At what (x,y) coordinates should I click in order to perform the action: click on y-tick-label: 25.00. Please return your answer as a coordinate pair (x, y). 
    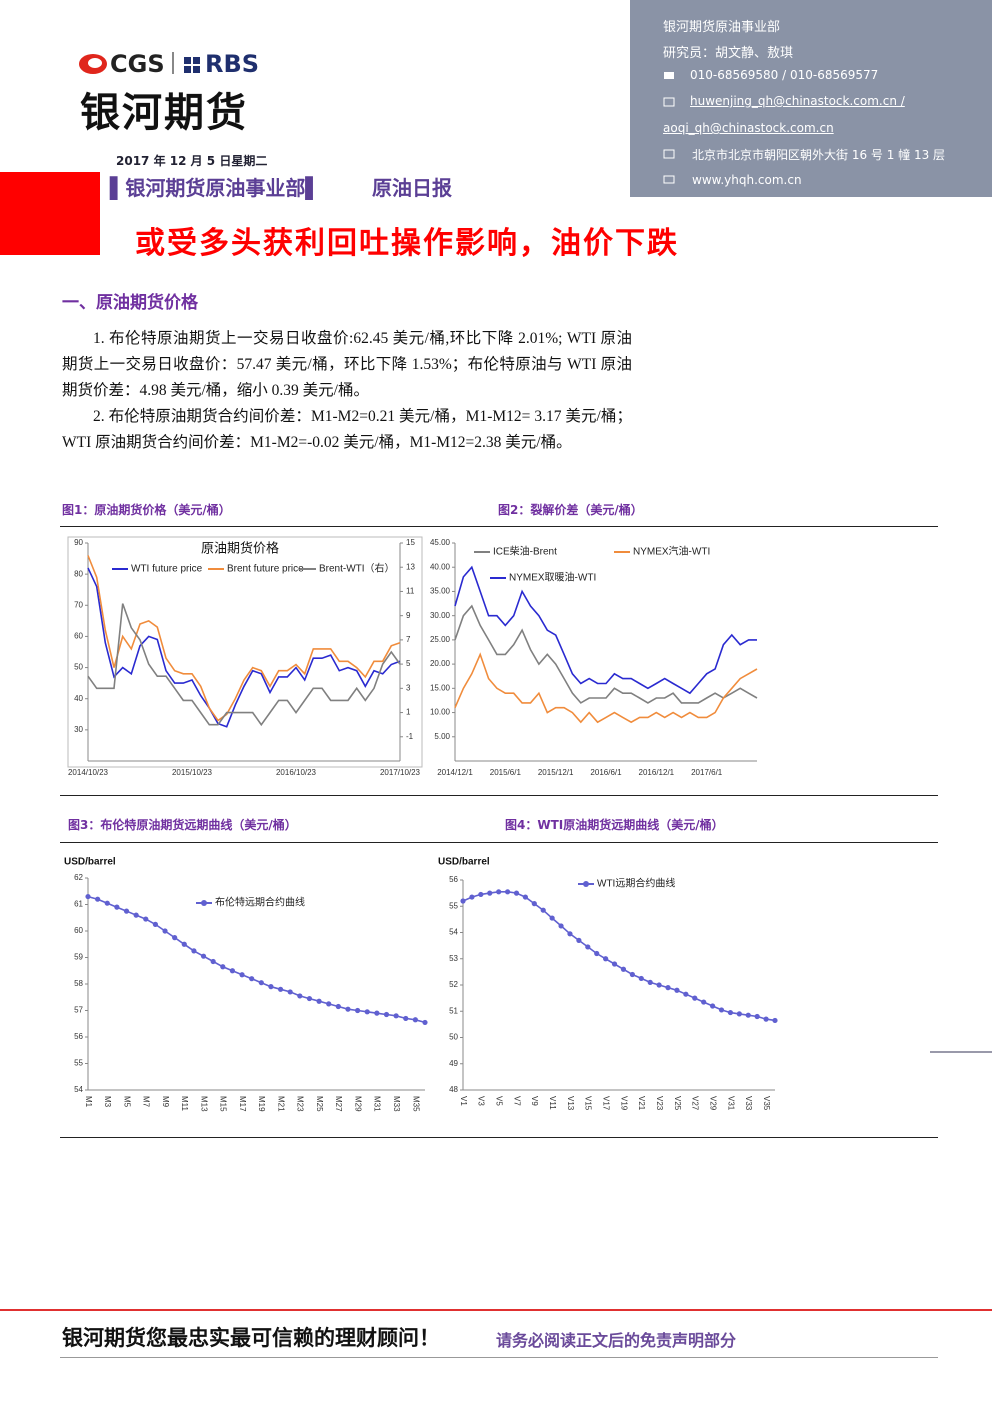
    Looking at the image, I should click on (440, 639).